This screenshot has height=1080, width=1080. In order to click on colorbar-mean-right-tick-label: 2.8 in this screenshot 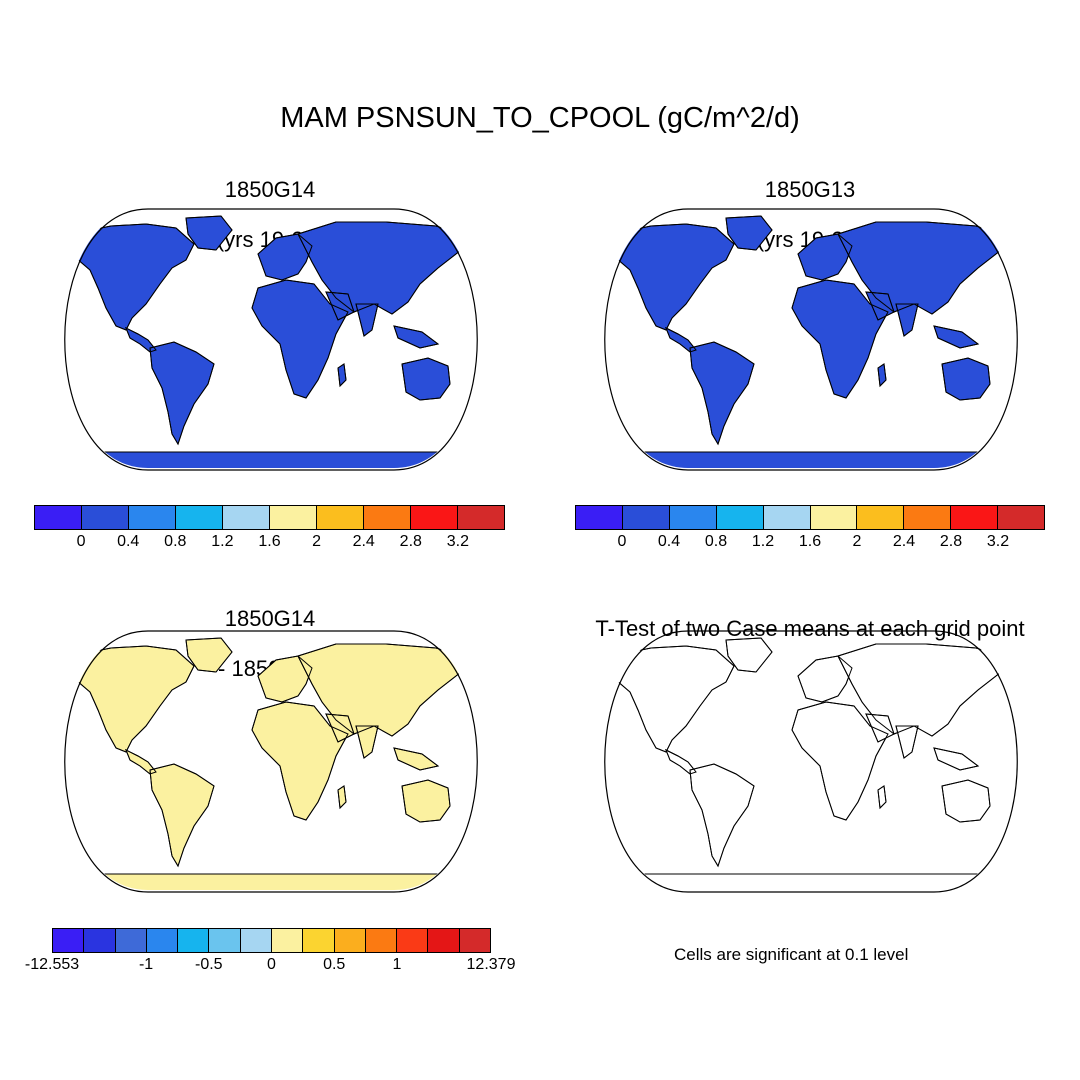, I will do `click(951, 541)`.